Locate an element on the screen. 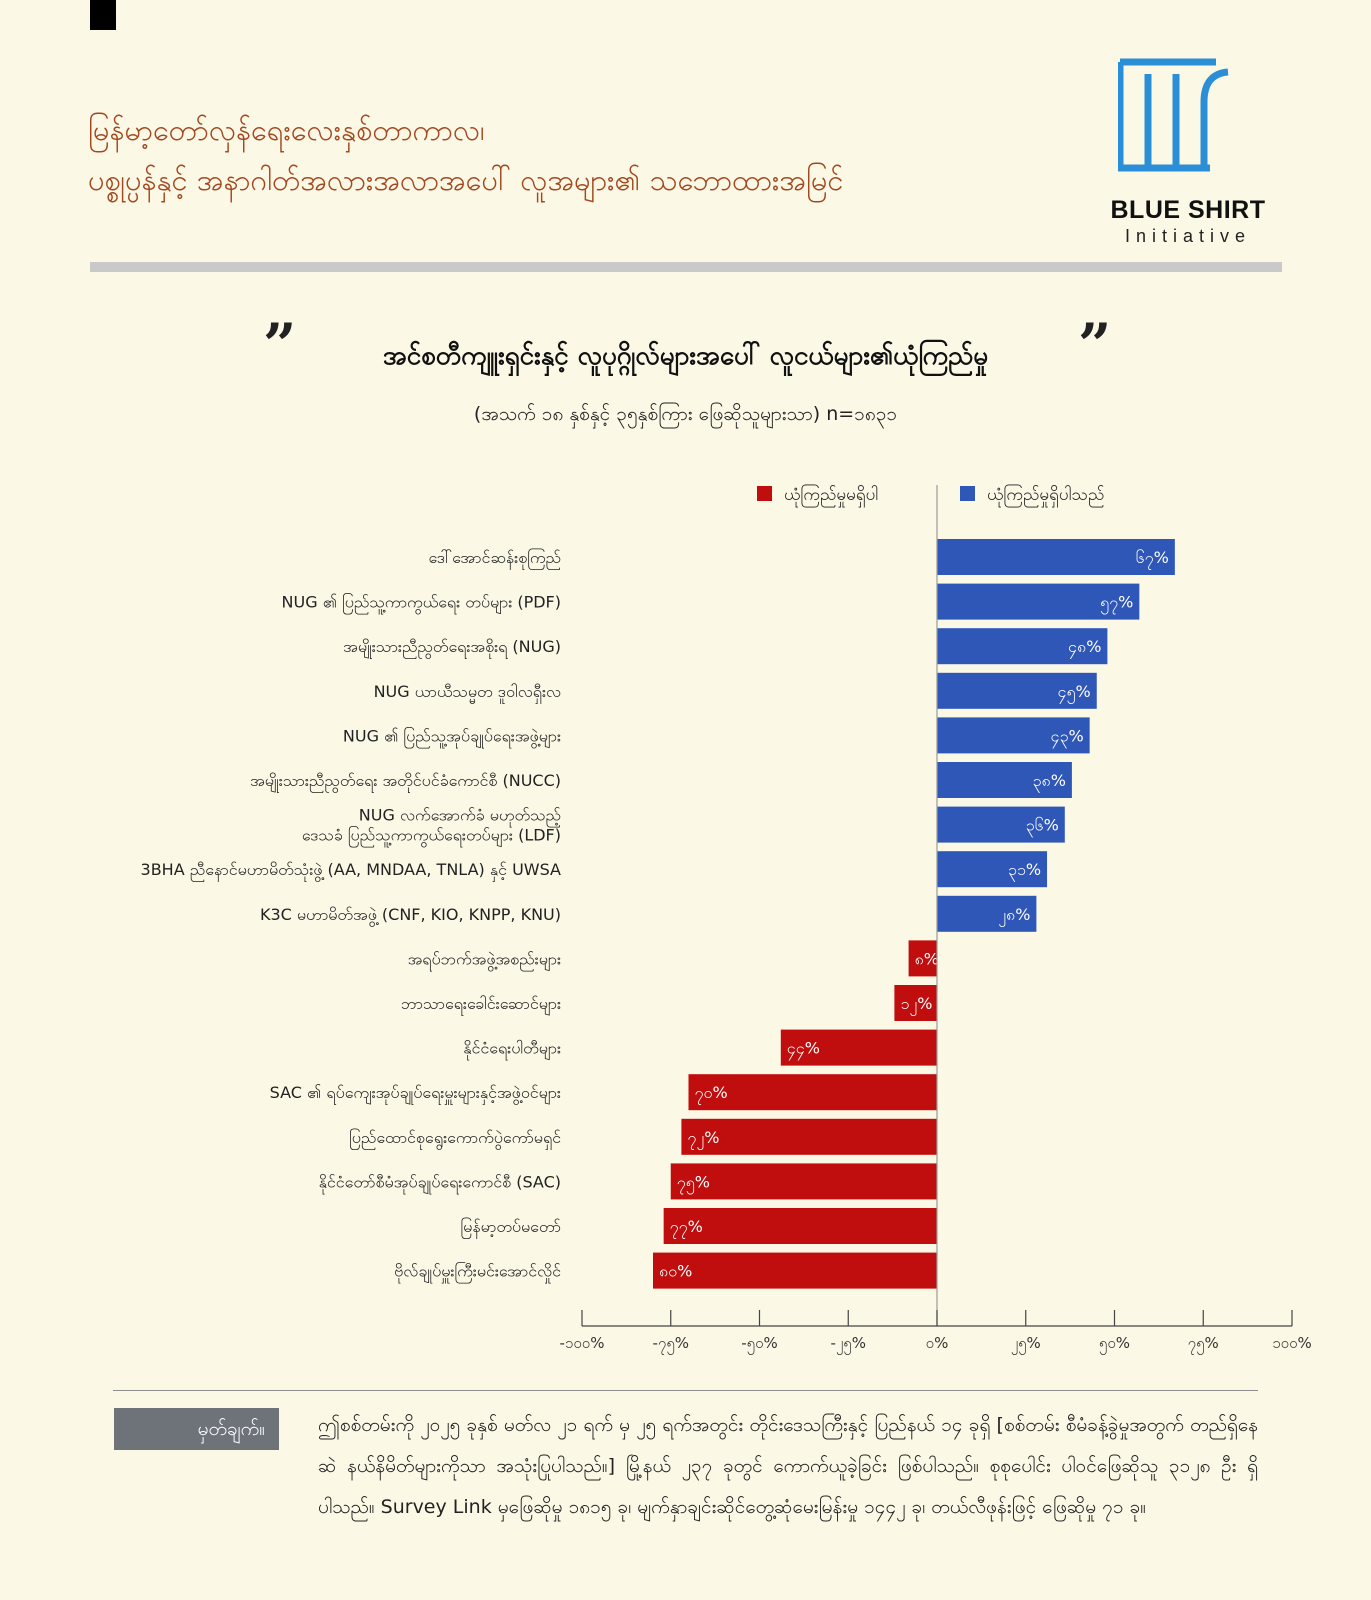 The height and width of the screenshot is (1600, 1371). bar-value-label-2: ၄၈% is located at coordinates (1084, 648).